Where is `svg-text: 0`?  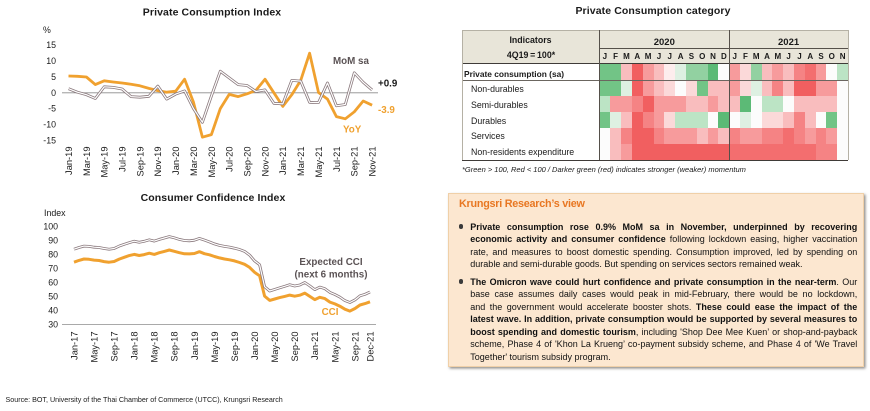
svg-text: 0 is located at coordinates (53, 93).